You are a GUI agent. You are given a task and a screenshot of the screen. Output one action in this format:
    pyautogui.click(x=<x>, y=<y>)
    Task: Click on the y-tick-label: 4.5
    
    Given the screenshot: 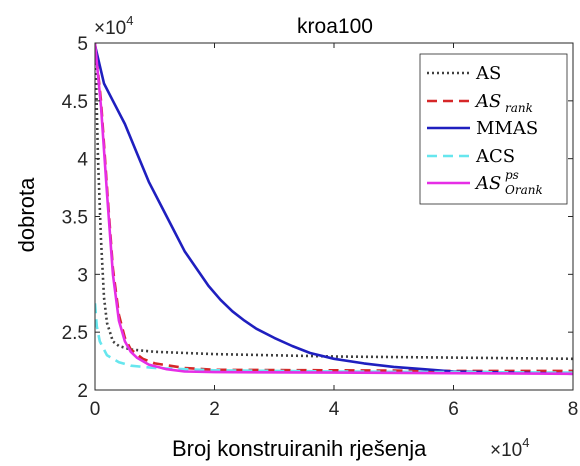 What is the action you would take?
    pyautogui.click(x=75, y=102)
    